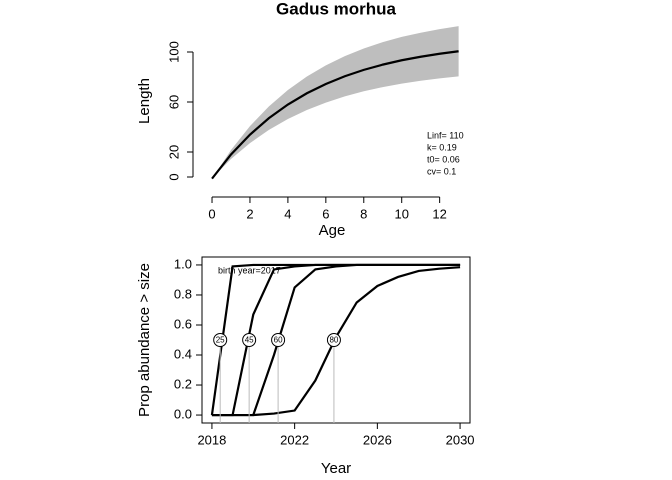 This screenshot has width=672, height=480. Describe the element at coordinates (183, 383) in the screenshot. I see `y-tick-label: 0.2` at that location.